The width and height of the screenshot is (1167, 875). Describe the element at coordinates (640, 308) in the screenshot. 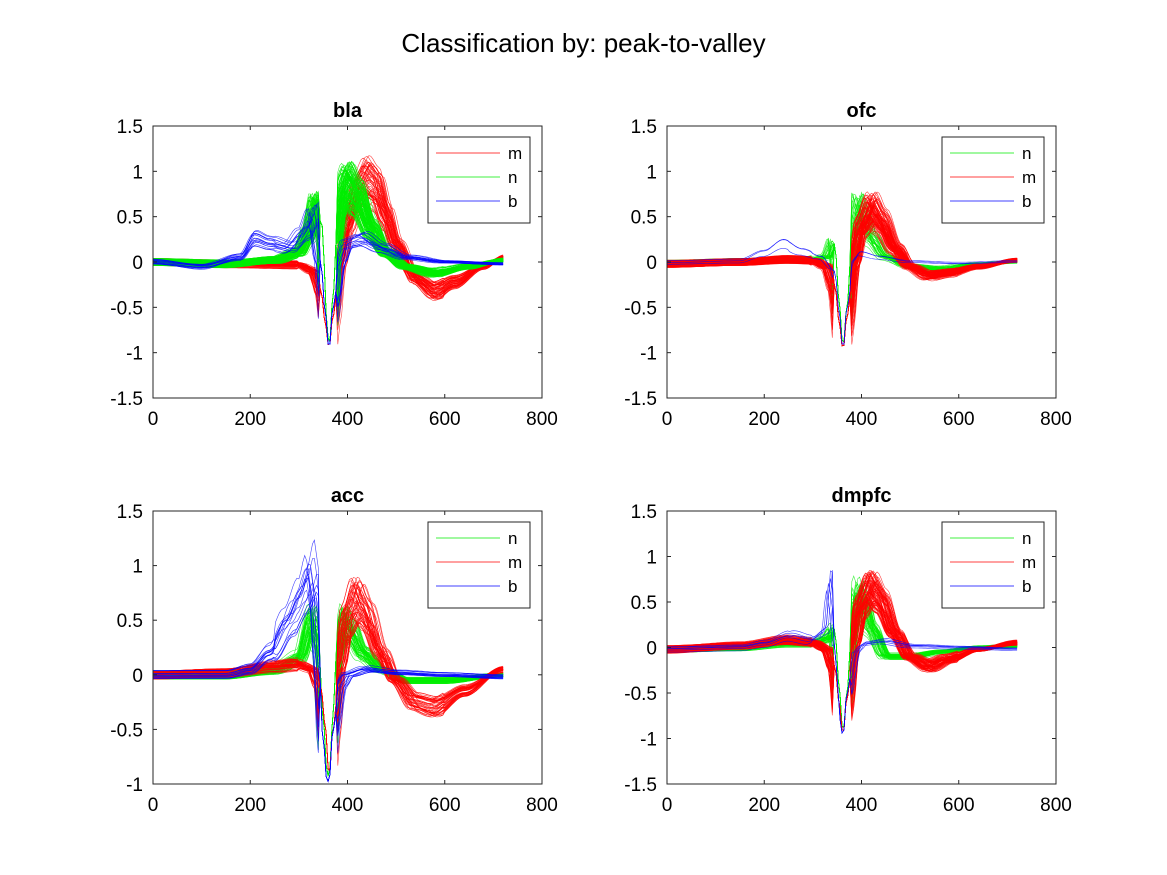

I see `y-tick-label: -0.5` at that location.